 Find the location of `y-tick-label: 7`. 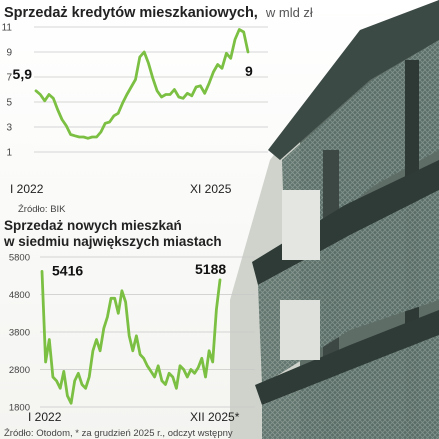

y-tick-label: 7 is located at coordinates (9, 78).